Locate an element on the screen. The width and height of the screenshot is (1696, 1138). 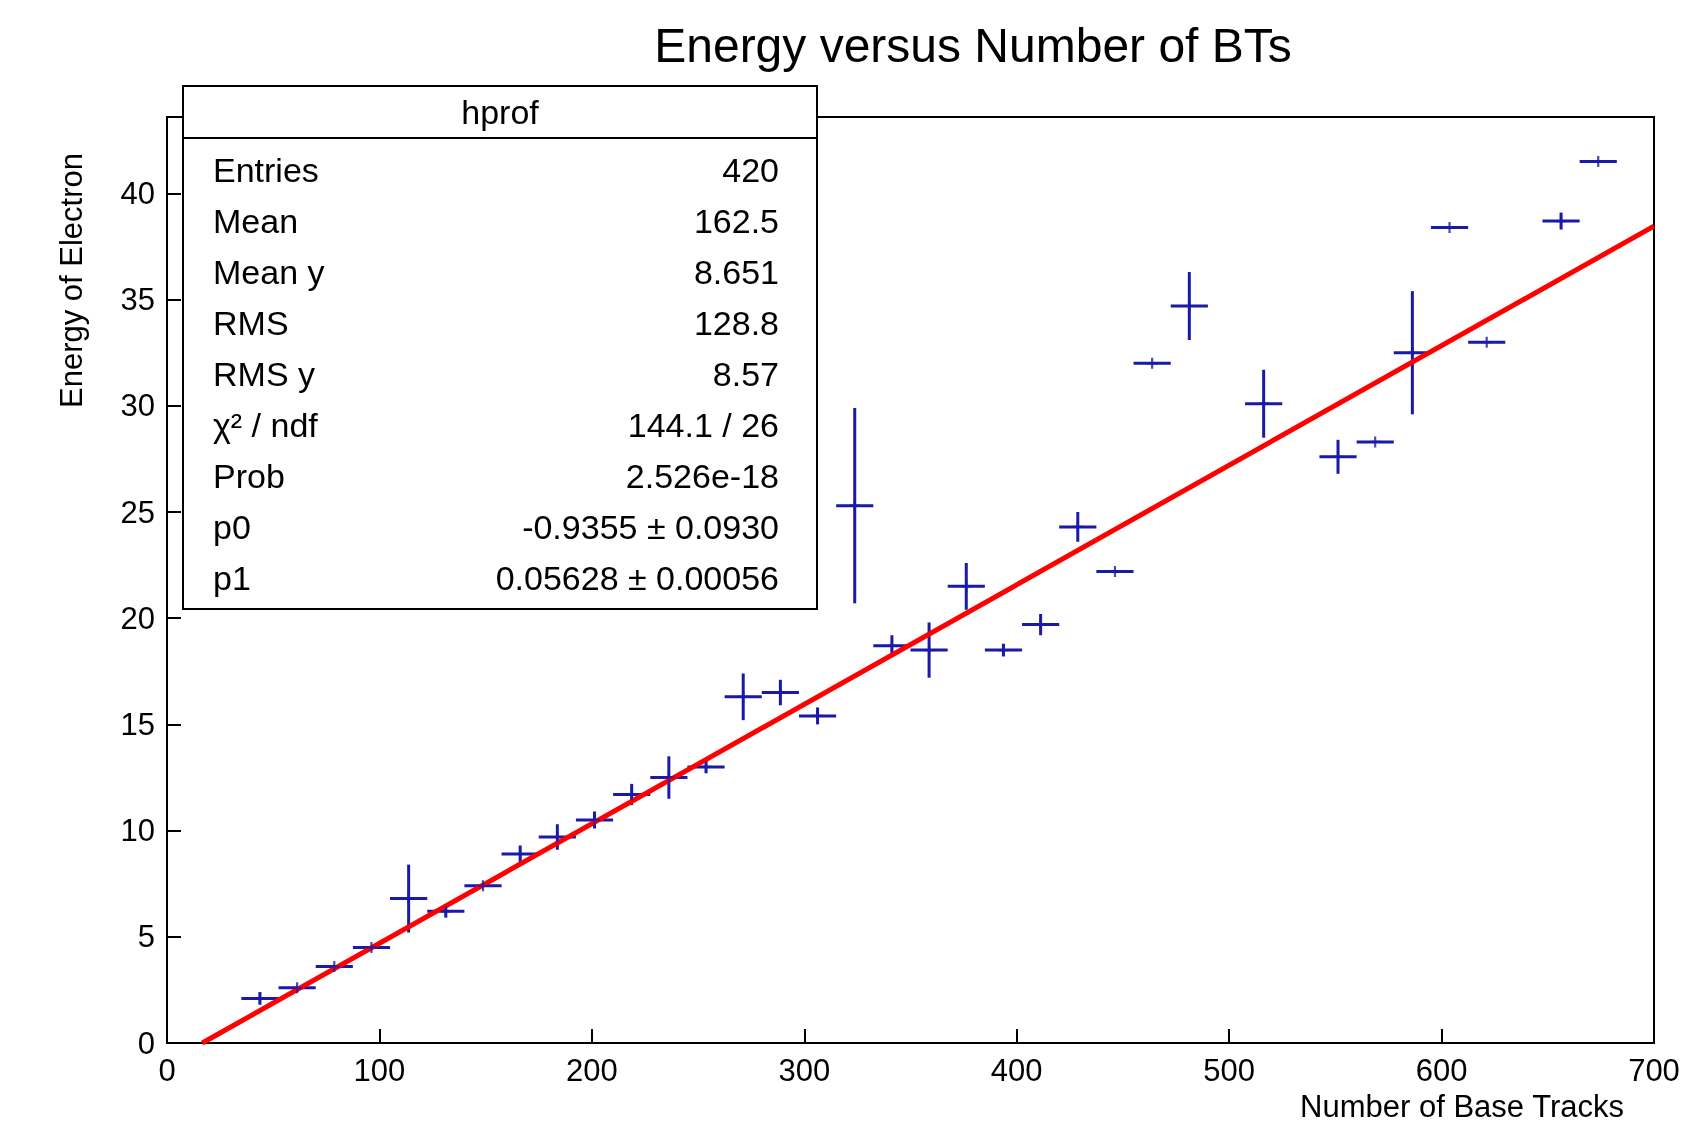
annotation: p1 is located at coordinates (232, 577).